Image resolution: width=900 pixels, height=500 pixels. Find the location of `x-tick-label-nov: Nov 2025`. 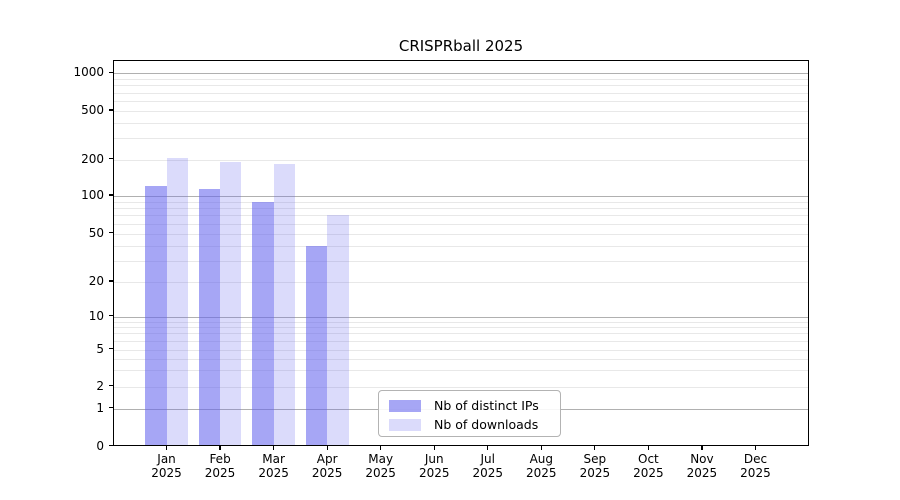

x-tick-label-nov: Nov 2025 is located at coordinates (702, 466).